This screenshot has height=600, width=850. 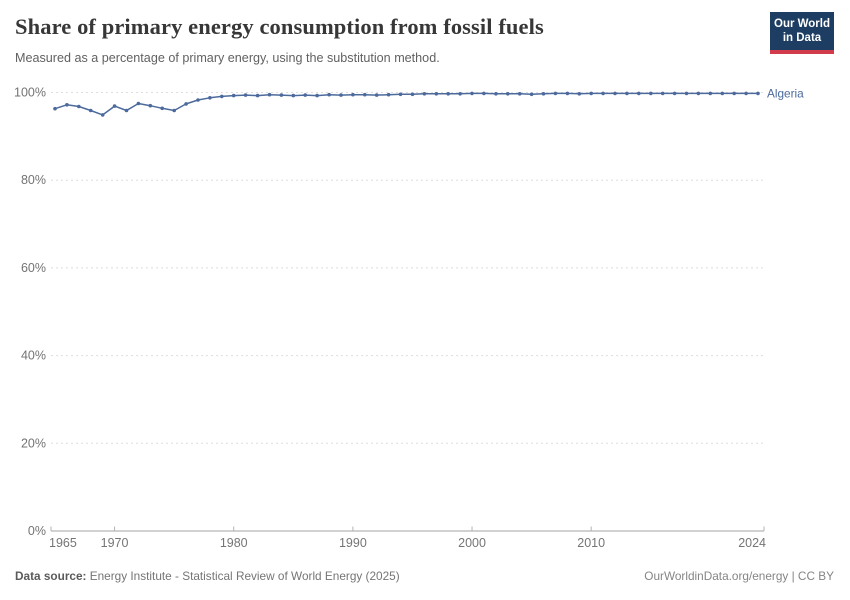 I want to click on data-point-1991, so click(x=365, y=94).